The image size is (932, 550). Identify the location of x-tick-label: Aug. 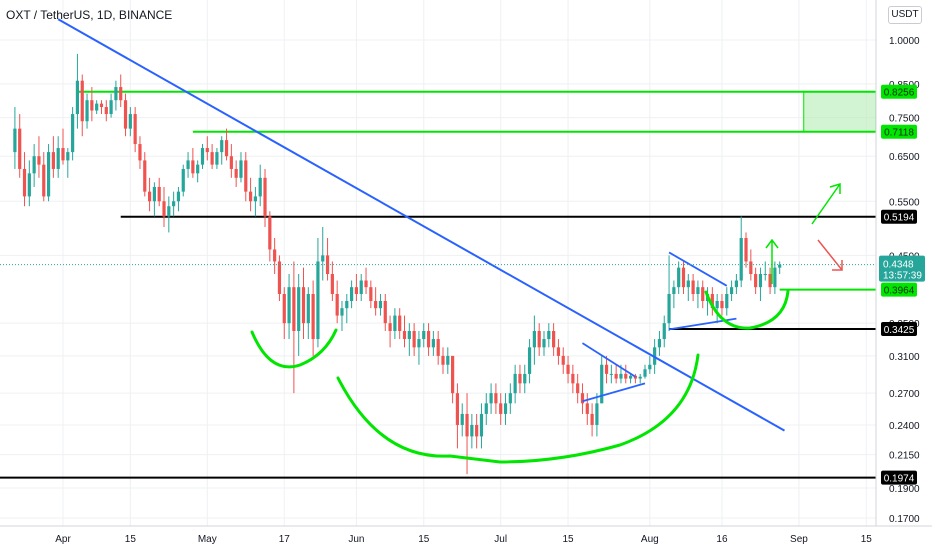
(650, 539).